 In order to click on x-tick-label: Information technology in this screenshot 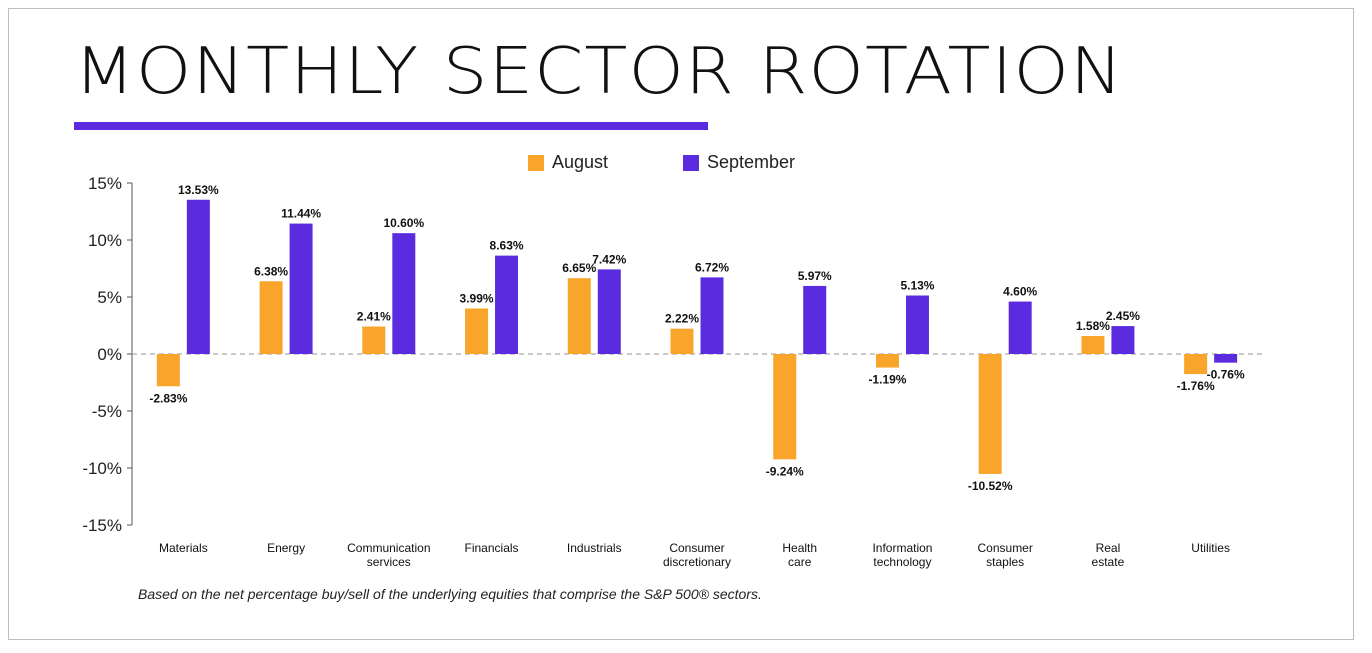, I will do `click(902, 555)`.